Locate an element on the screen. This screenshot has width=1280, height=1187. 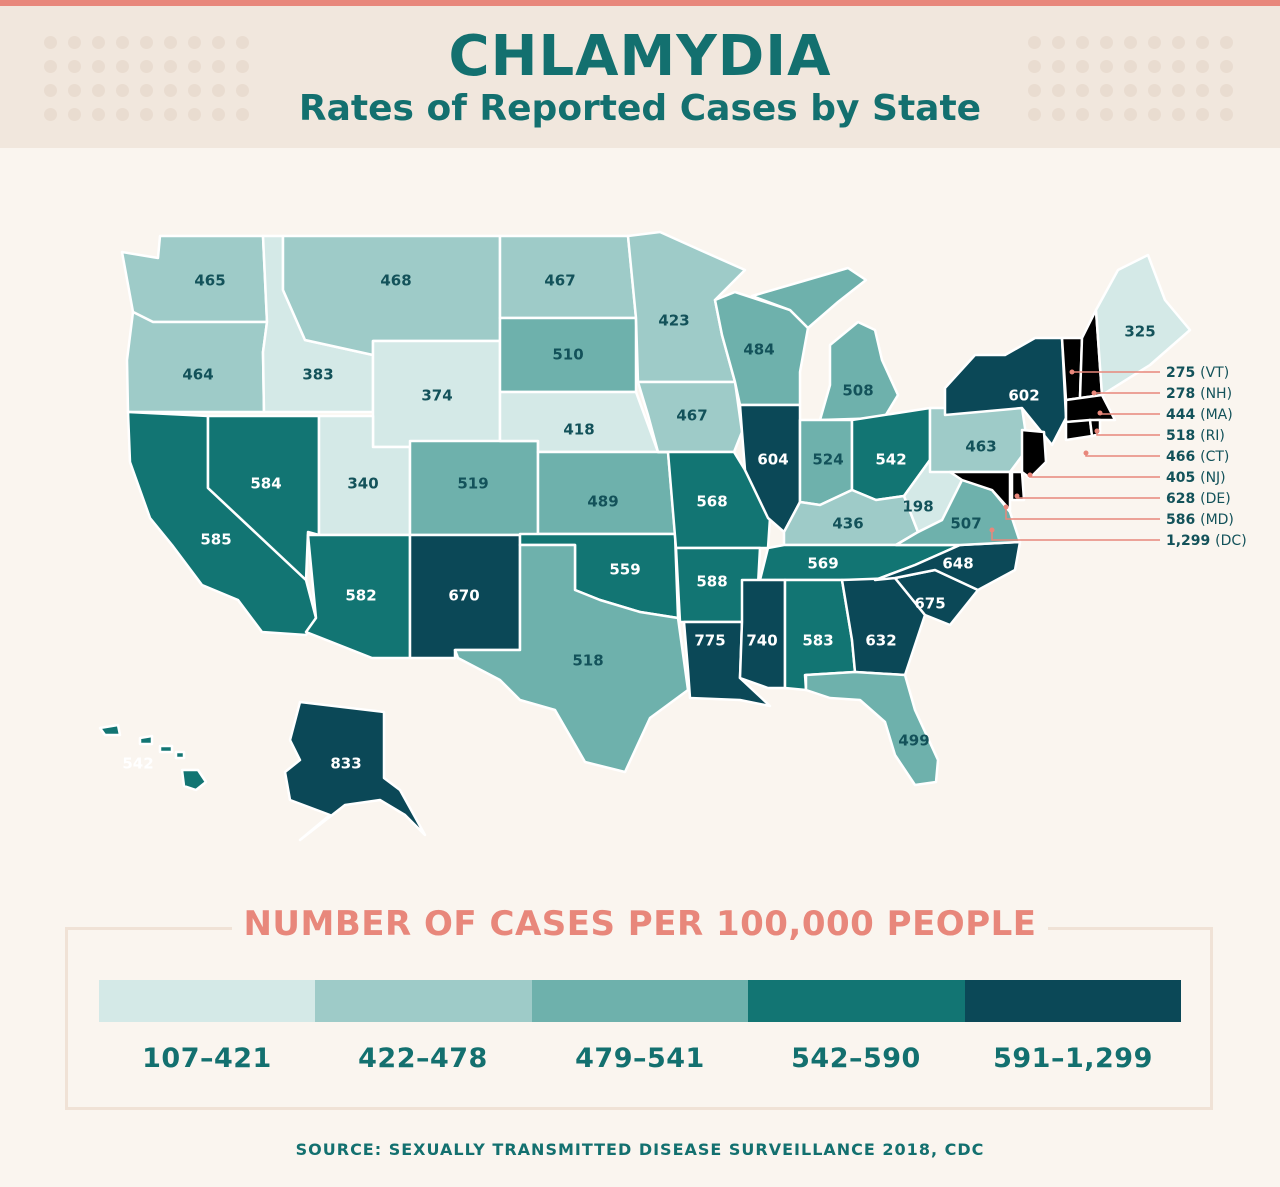
callout-label: 444 (MA) is located at coordinates (1199, 415).